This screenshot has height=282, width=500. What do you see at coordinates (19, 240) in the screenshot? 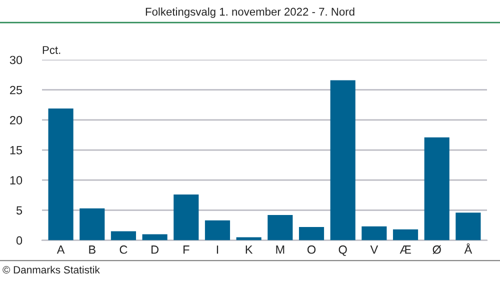
I see `y-tick-label: 0` at bounding box center [19, 240].